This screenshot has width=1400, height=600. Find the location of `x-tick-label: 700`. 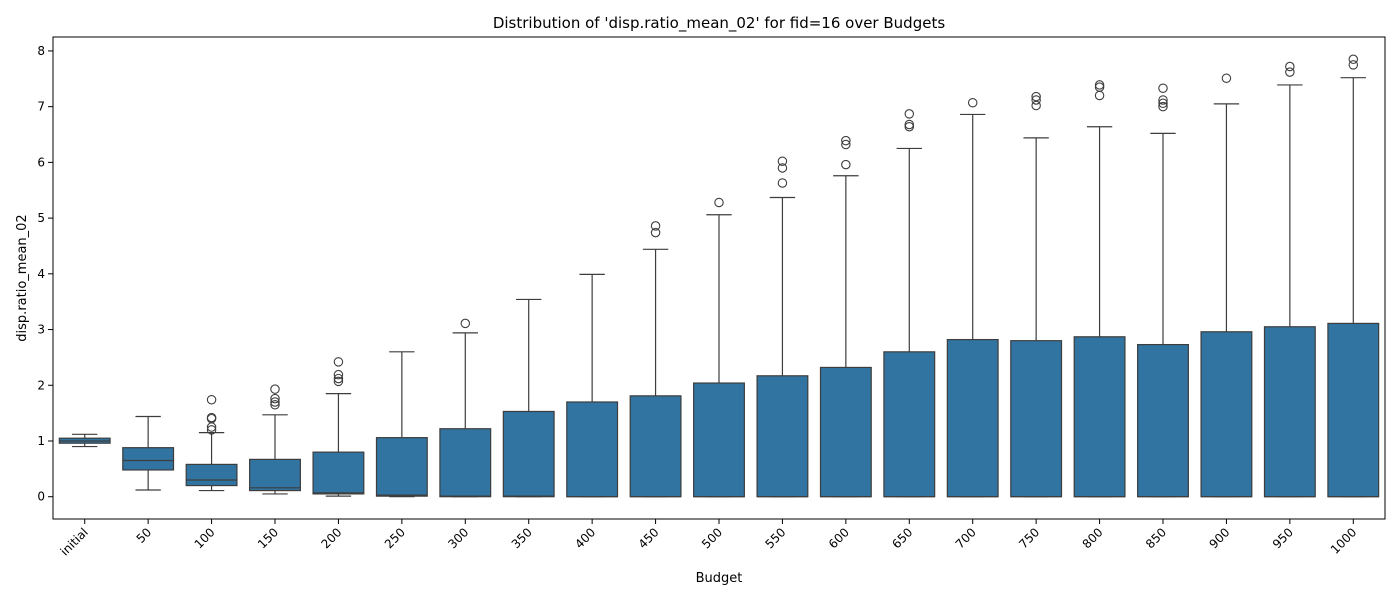

x-tick-label: 700 is located at coordinates (966, 538).